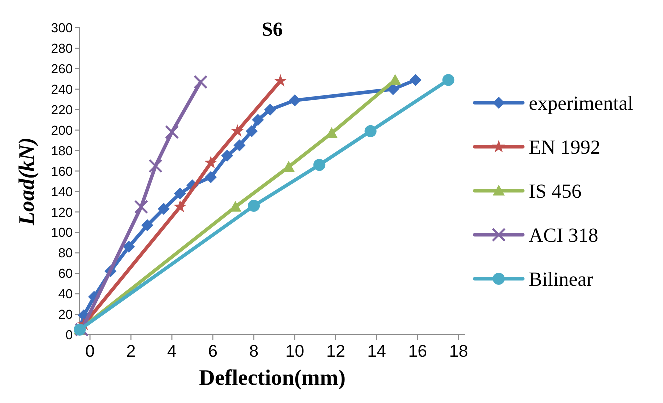 The height and width of the screenshot is (403, 663). Describe the element at coordinates (69, 335) in the screenshot. I see `y-tick-label: 0` at that location.